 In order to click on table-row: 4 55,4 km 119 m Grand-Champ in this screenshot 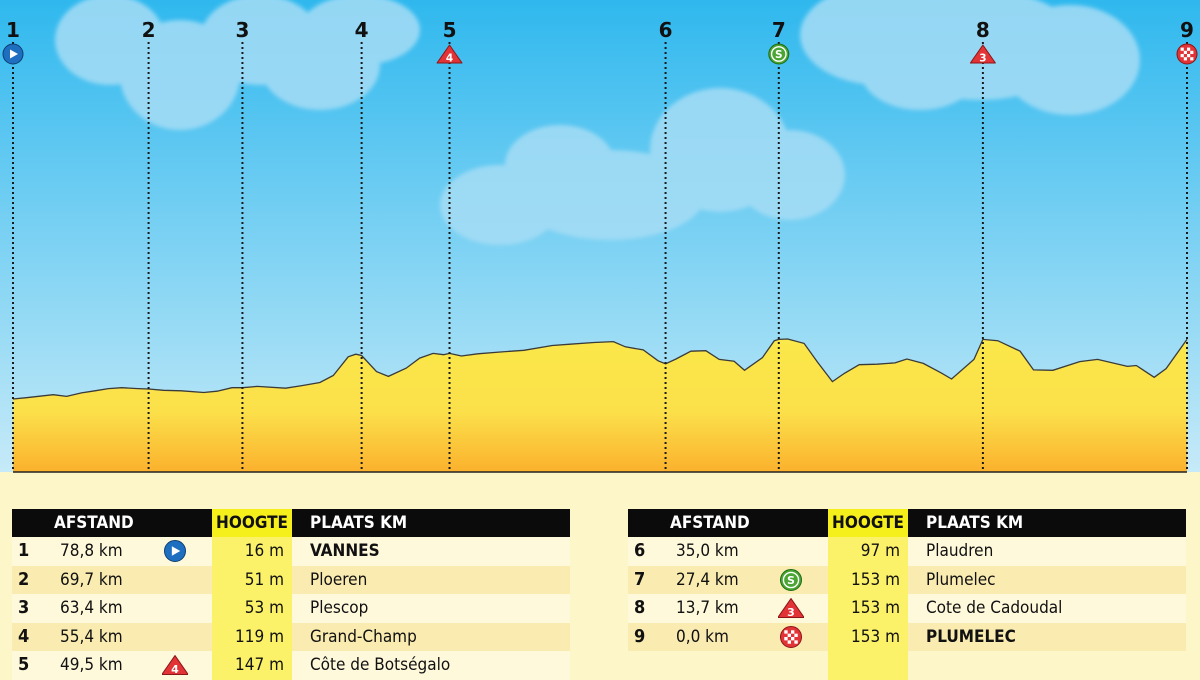, I will do `click(291, 637)`.